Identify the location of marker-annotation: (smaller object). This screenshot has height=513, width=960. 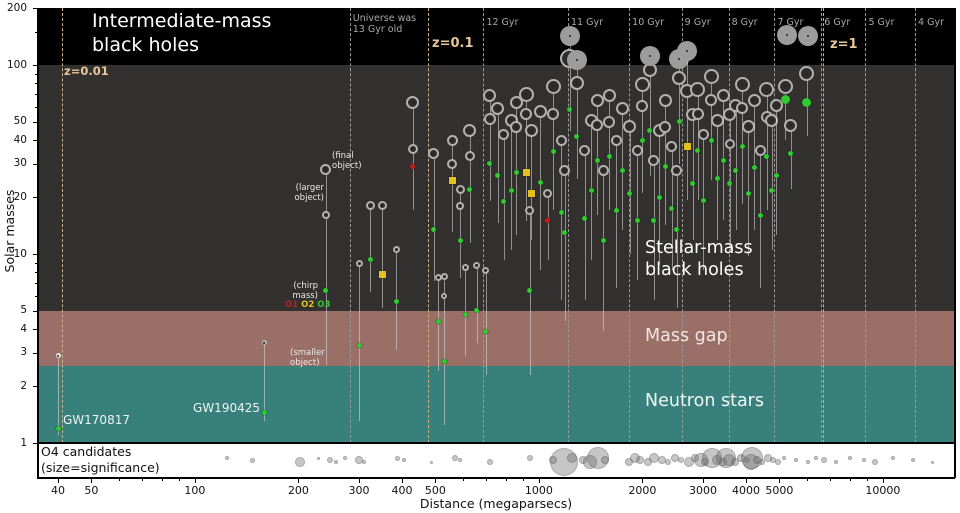
(307, 358).